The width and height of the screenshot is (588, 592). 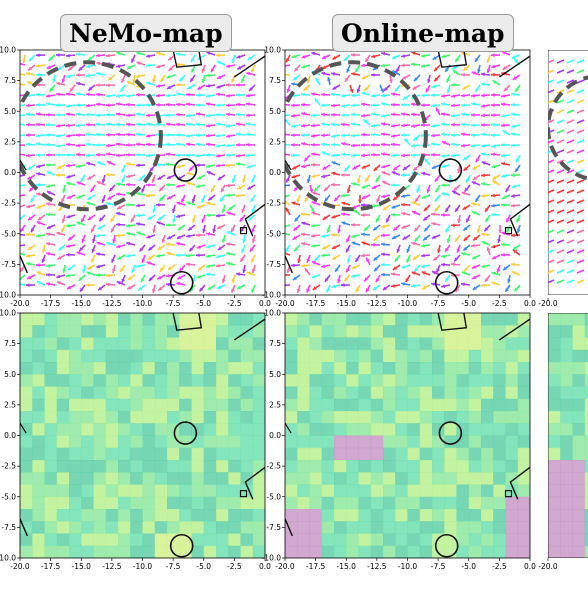 I want to click on x-tick-label: -7.5, so click(x=173, y=566).